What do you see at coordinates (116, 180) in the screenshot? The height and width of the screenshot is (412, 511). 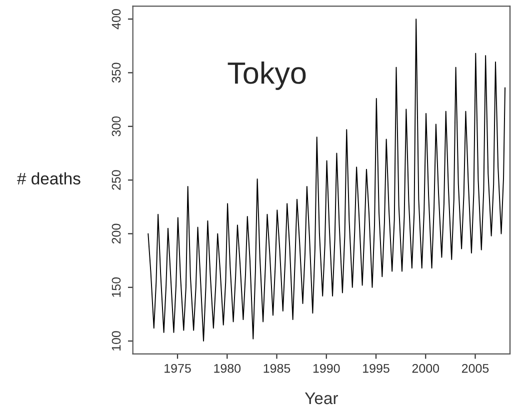 I see `y-tick-label: 250` at bounding box center [116, 180].